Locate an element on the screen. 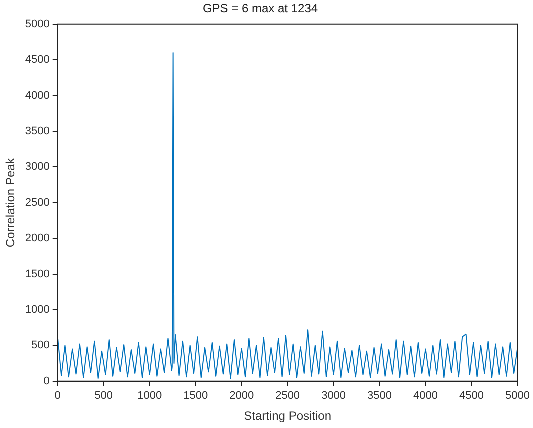 This screenshot has height=428, width=533. y-tick-label: 0 is located at coordinates (47, 381).